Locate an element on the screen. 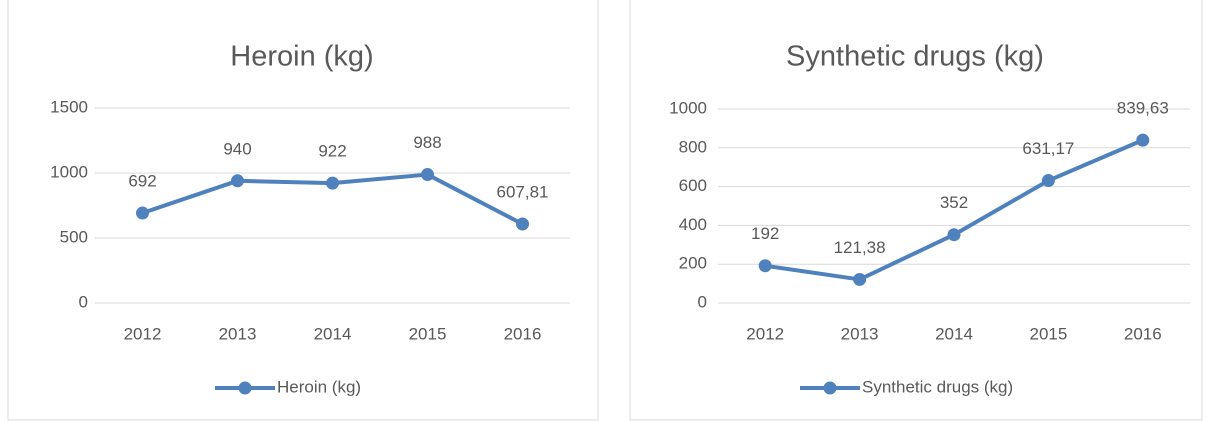  data-label: 607,81 is located at coordinates (523, 191).